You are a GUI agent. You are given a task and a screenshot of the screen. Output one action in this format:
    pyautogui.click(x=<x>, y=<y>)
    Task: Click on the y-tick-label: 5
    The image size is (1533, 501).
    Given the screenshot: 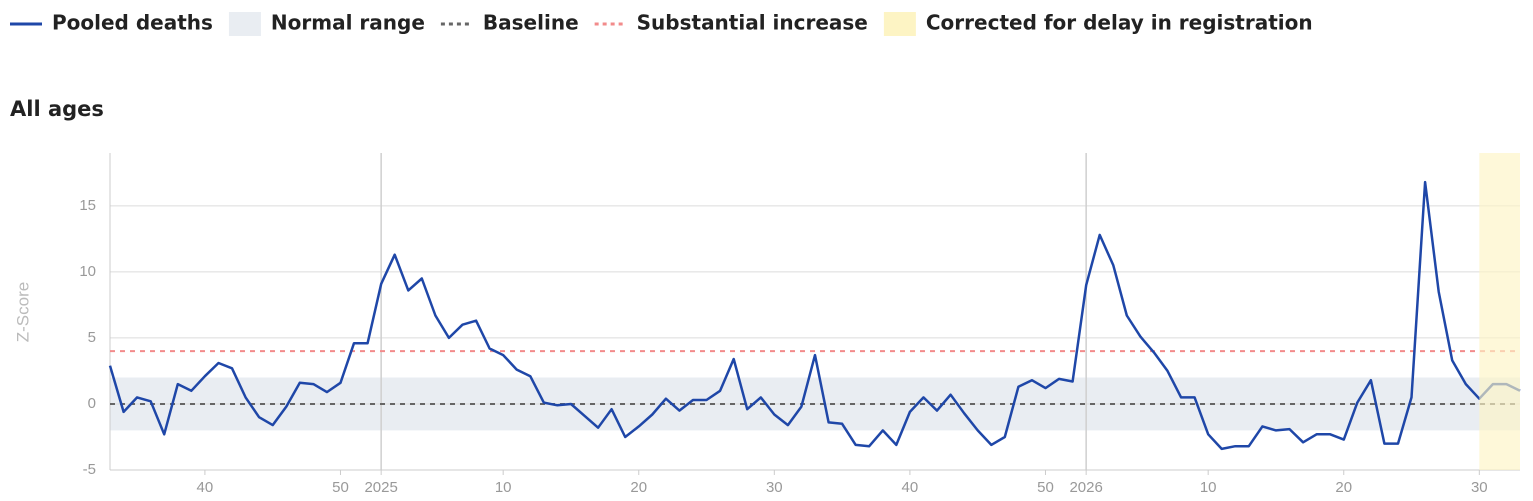 What is the action you would take?
    pyautogui.click(x=92, y=337)
    